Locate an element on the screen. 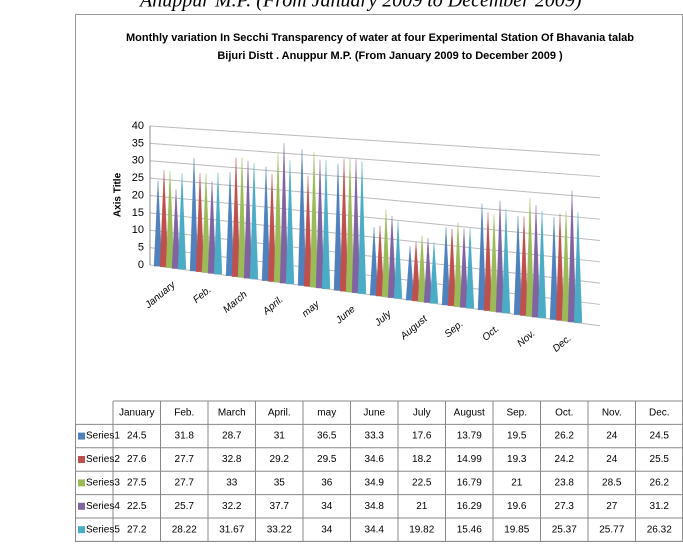  y-tick-label: 0 is located at coordinates (141, 265).